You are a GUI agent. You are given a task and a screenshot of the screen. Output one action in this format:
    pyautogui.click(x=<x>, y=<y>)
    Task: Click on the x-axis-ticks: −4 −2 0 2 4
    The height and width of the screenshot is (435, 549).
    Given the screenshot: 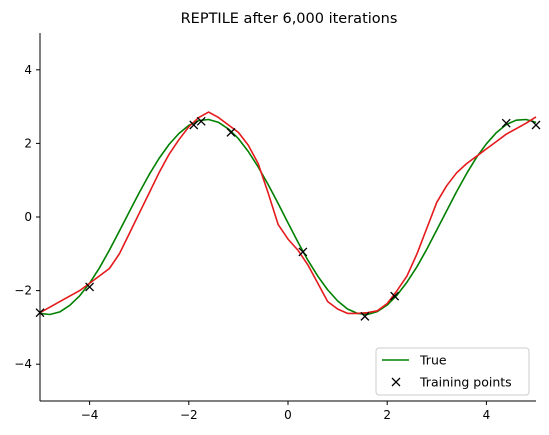 What is the action you would take?
    pyautogui.click(x=285, y=411)
    